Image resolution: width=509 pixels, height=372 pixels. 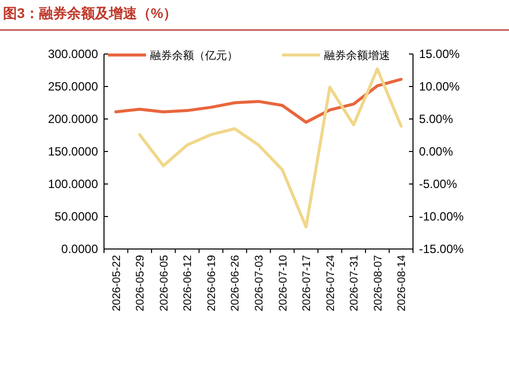 What do you see at coordinates (354, 283) in the screenshot?
I see `x-tick-label: 2026-07-31` at bounding box center [354, 283].